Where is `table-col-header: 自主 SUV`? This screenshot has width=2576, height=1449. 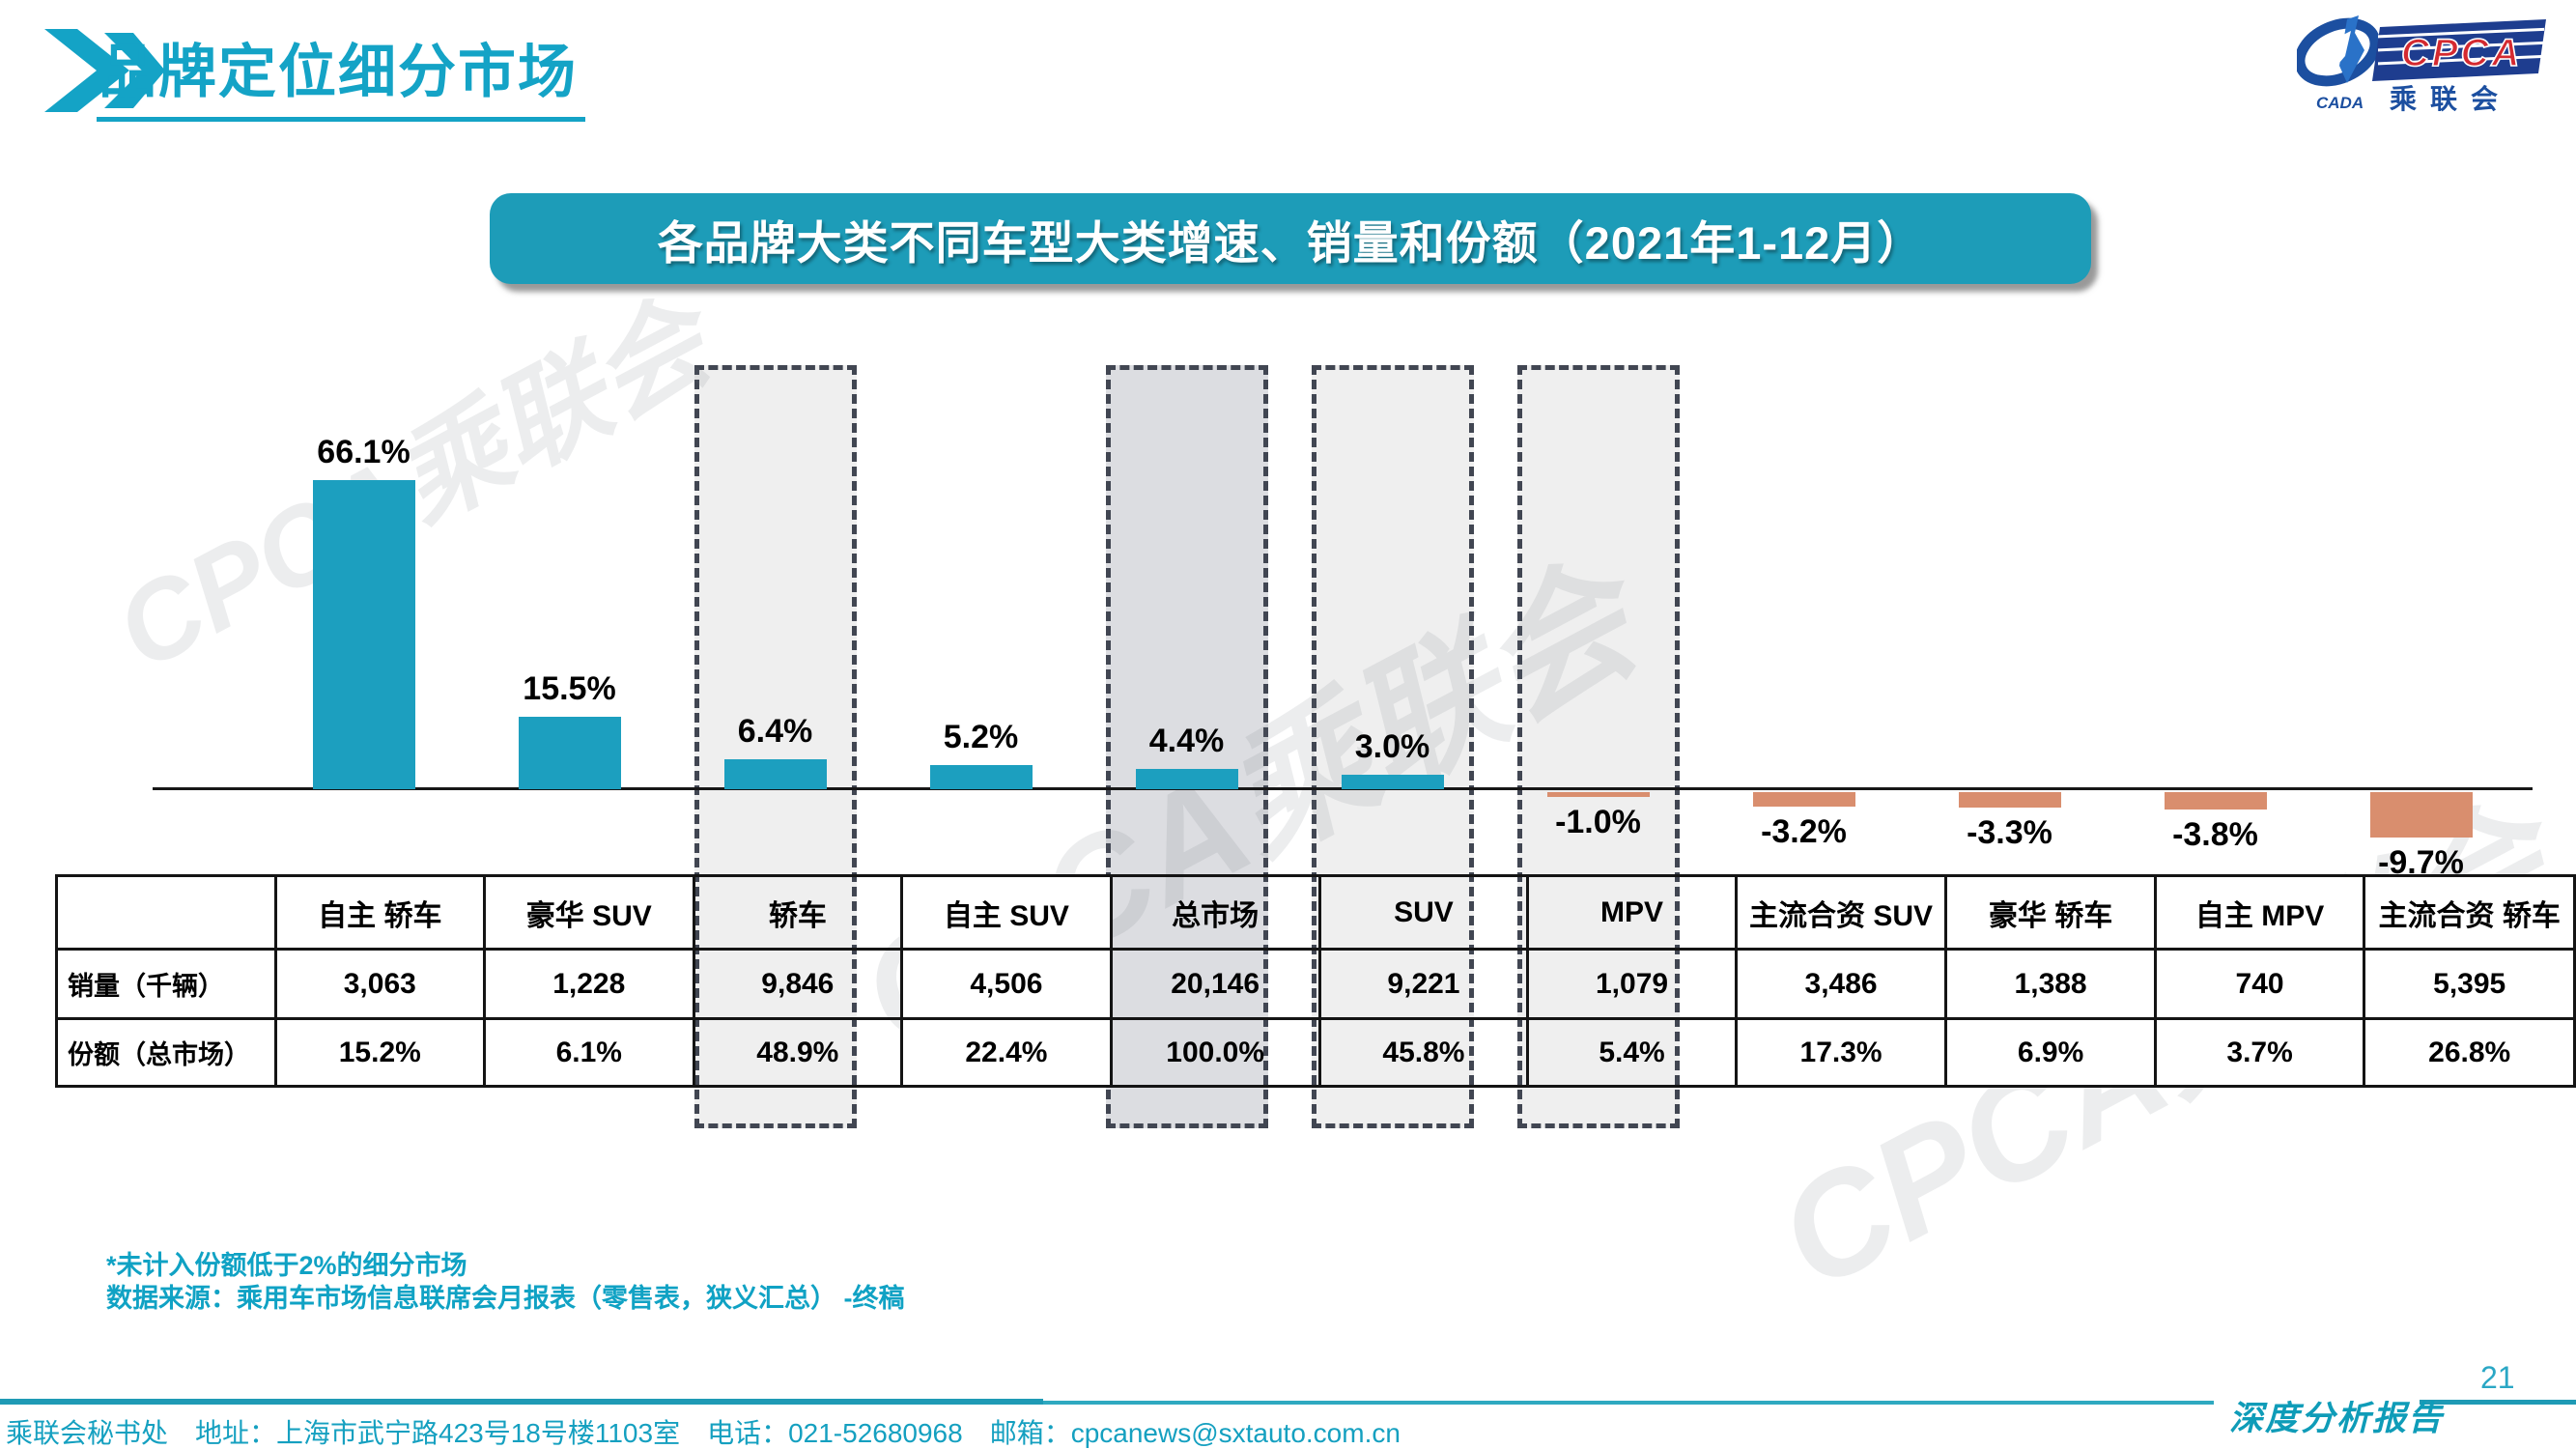
table-col-header: 自主 SUV is located at coordinates (1006, 912).